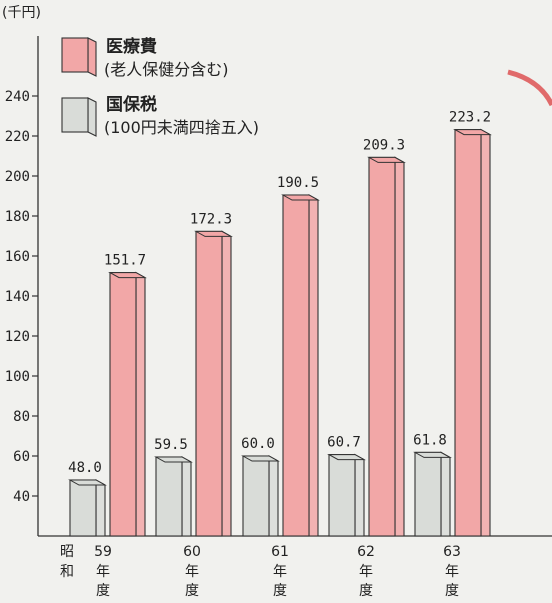 This screenshot has width=552, height=603. I want to click on era-prefix-char: 和, so click(67, 572).